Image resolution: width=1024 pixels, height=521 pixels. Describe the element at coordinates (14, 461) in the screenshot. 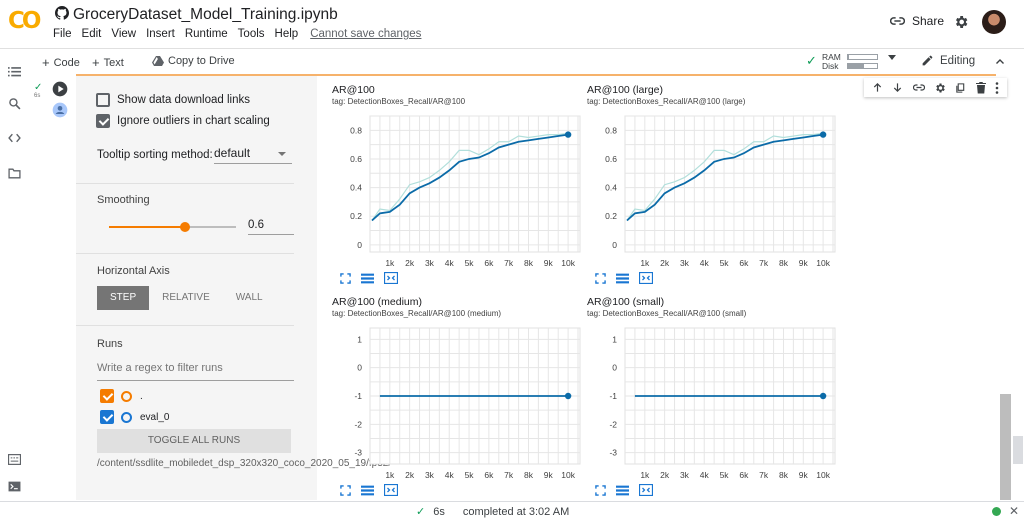

I see `command-palette-icon` at that location.